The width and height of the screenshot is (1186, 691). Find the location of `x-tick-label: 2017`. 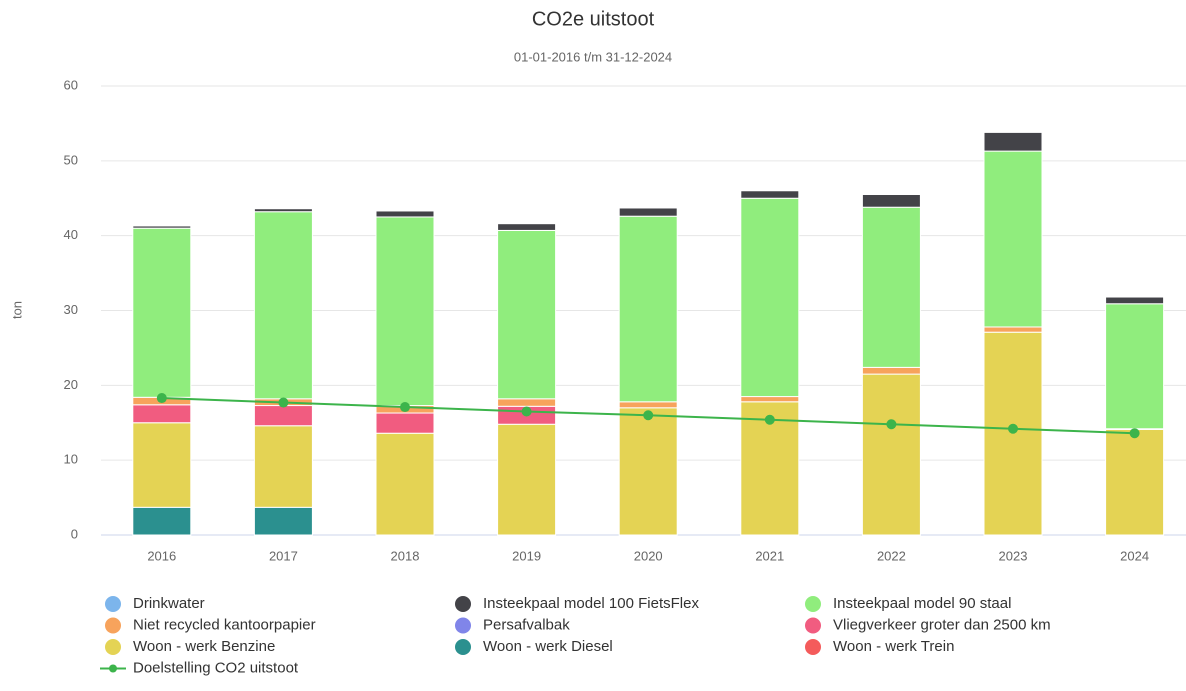

x-tick-label: 2017 is located at coordinates (283, 555).